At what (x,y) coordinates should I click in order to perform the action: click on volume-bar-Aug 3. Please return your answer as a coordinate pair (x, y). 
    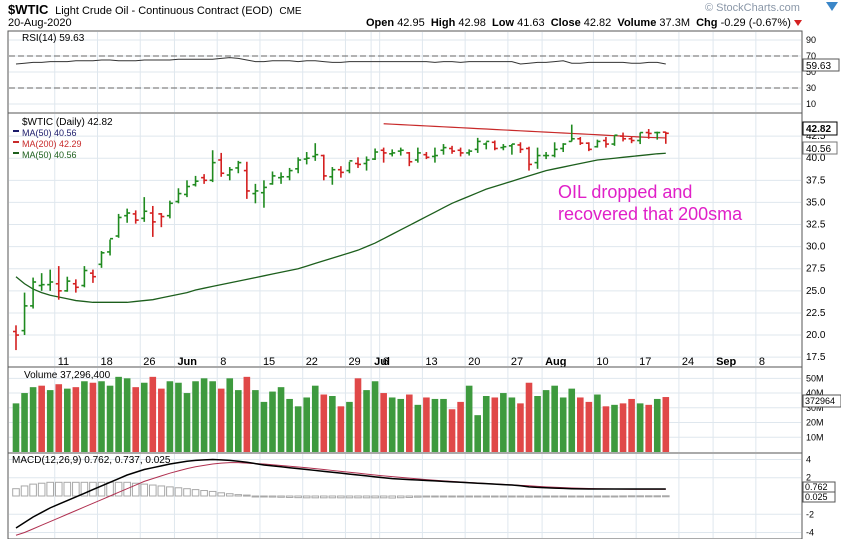
    Looking at the image, I should click on (554, 418).